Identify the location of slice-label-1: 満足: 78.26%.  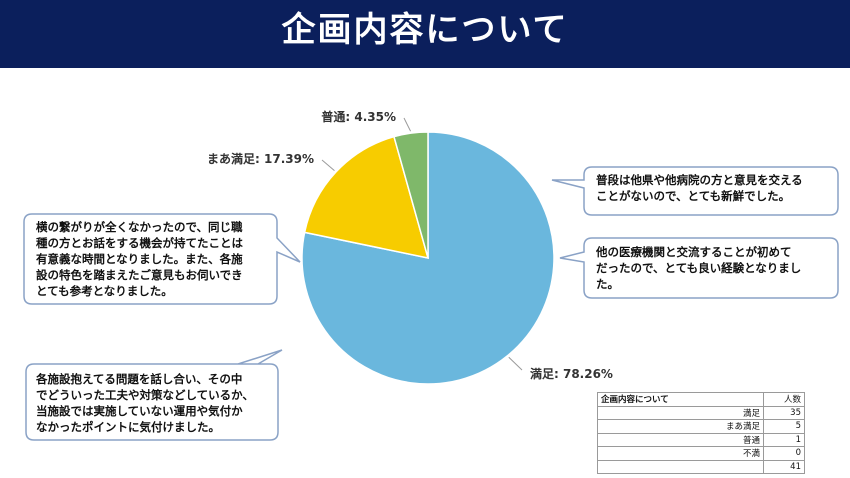
(571, 373).